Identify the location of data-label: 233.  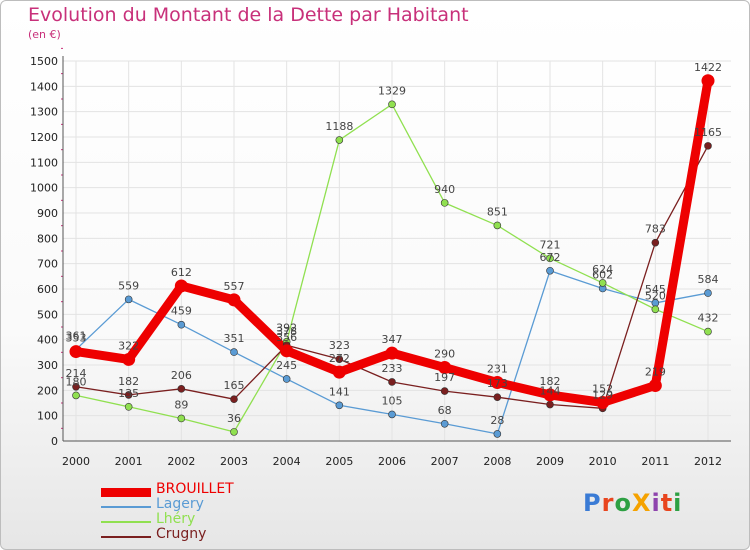
(392, 368).